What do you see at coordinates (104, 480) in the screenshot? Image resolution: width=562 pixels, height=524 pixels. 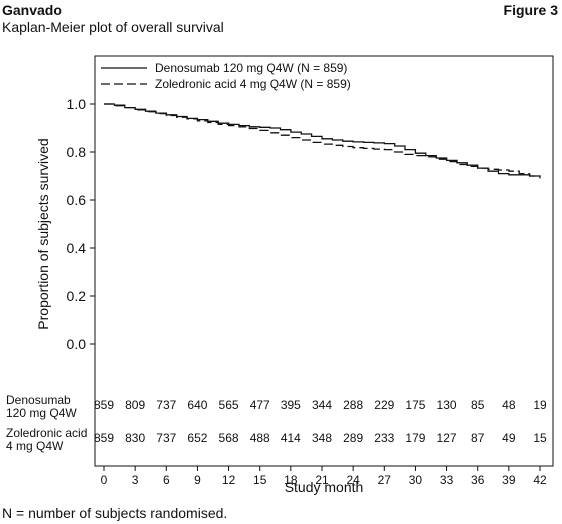 I see `x-tick-label: 0` at bounding box center [104, 480].